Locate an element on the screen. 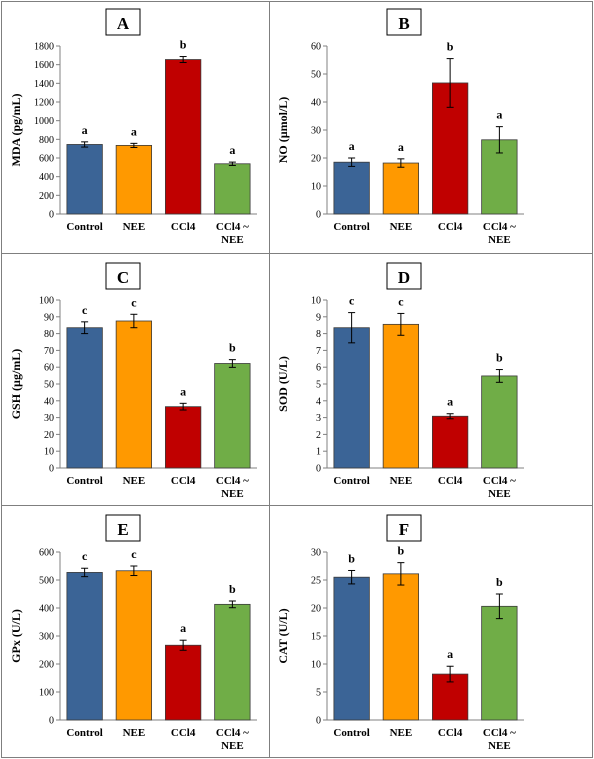  panel-label: A is located at coordinates (123, 23).